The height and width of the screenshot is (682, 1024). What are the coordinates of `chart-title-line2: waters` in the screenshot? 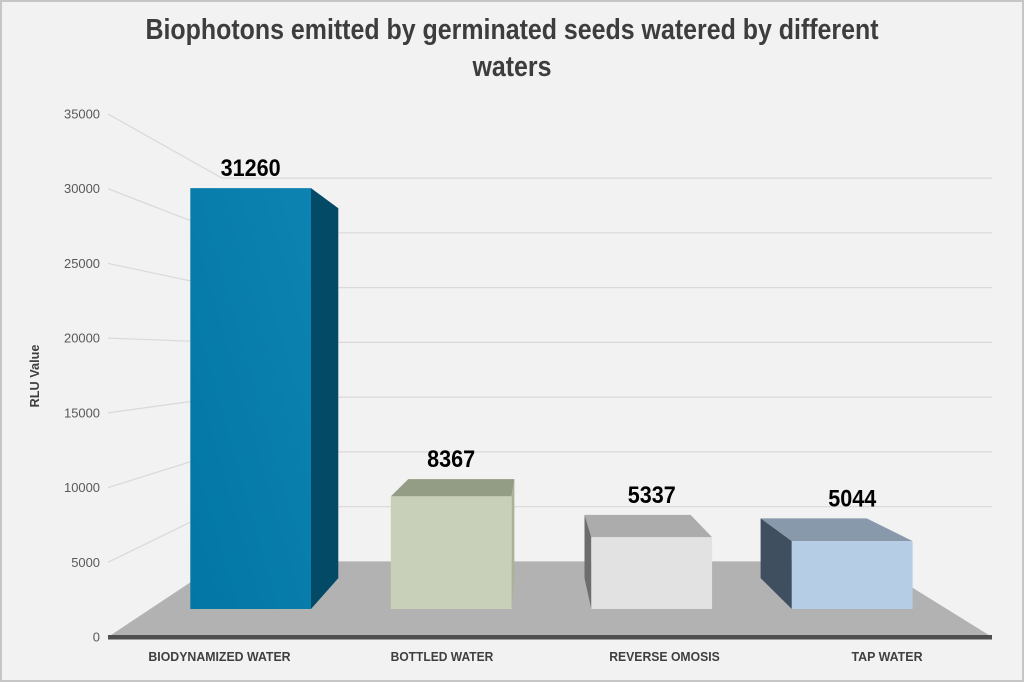 It's located at (512, 67).